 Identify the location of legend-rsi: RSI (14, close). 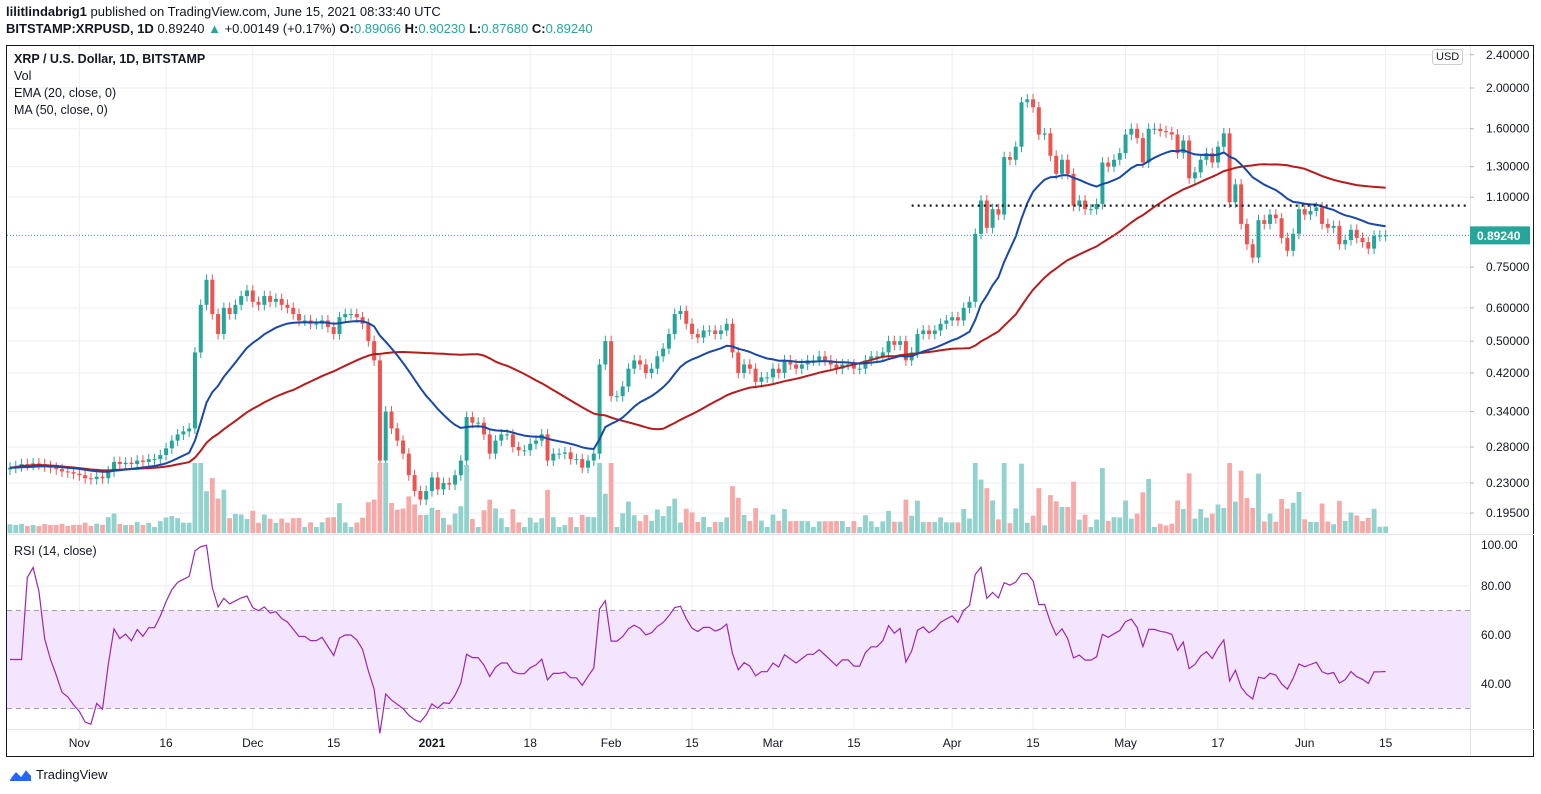
(55, 551).